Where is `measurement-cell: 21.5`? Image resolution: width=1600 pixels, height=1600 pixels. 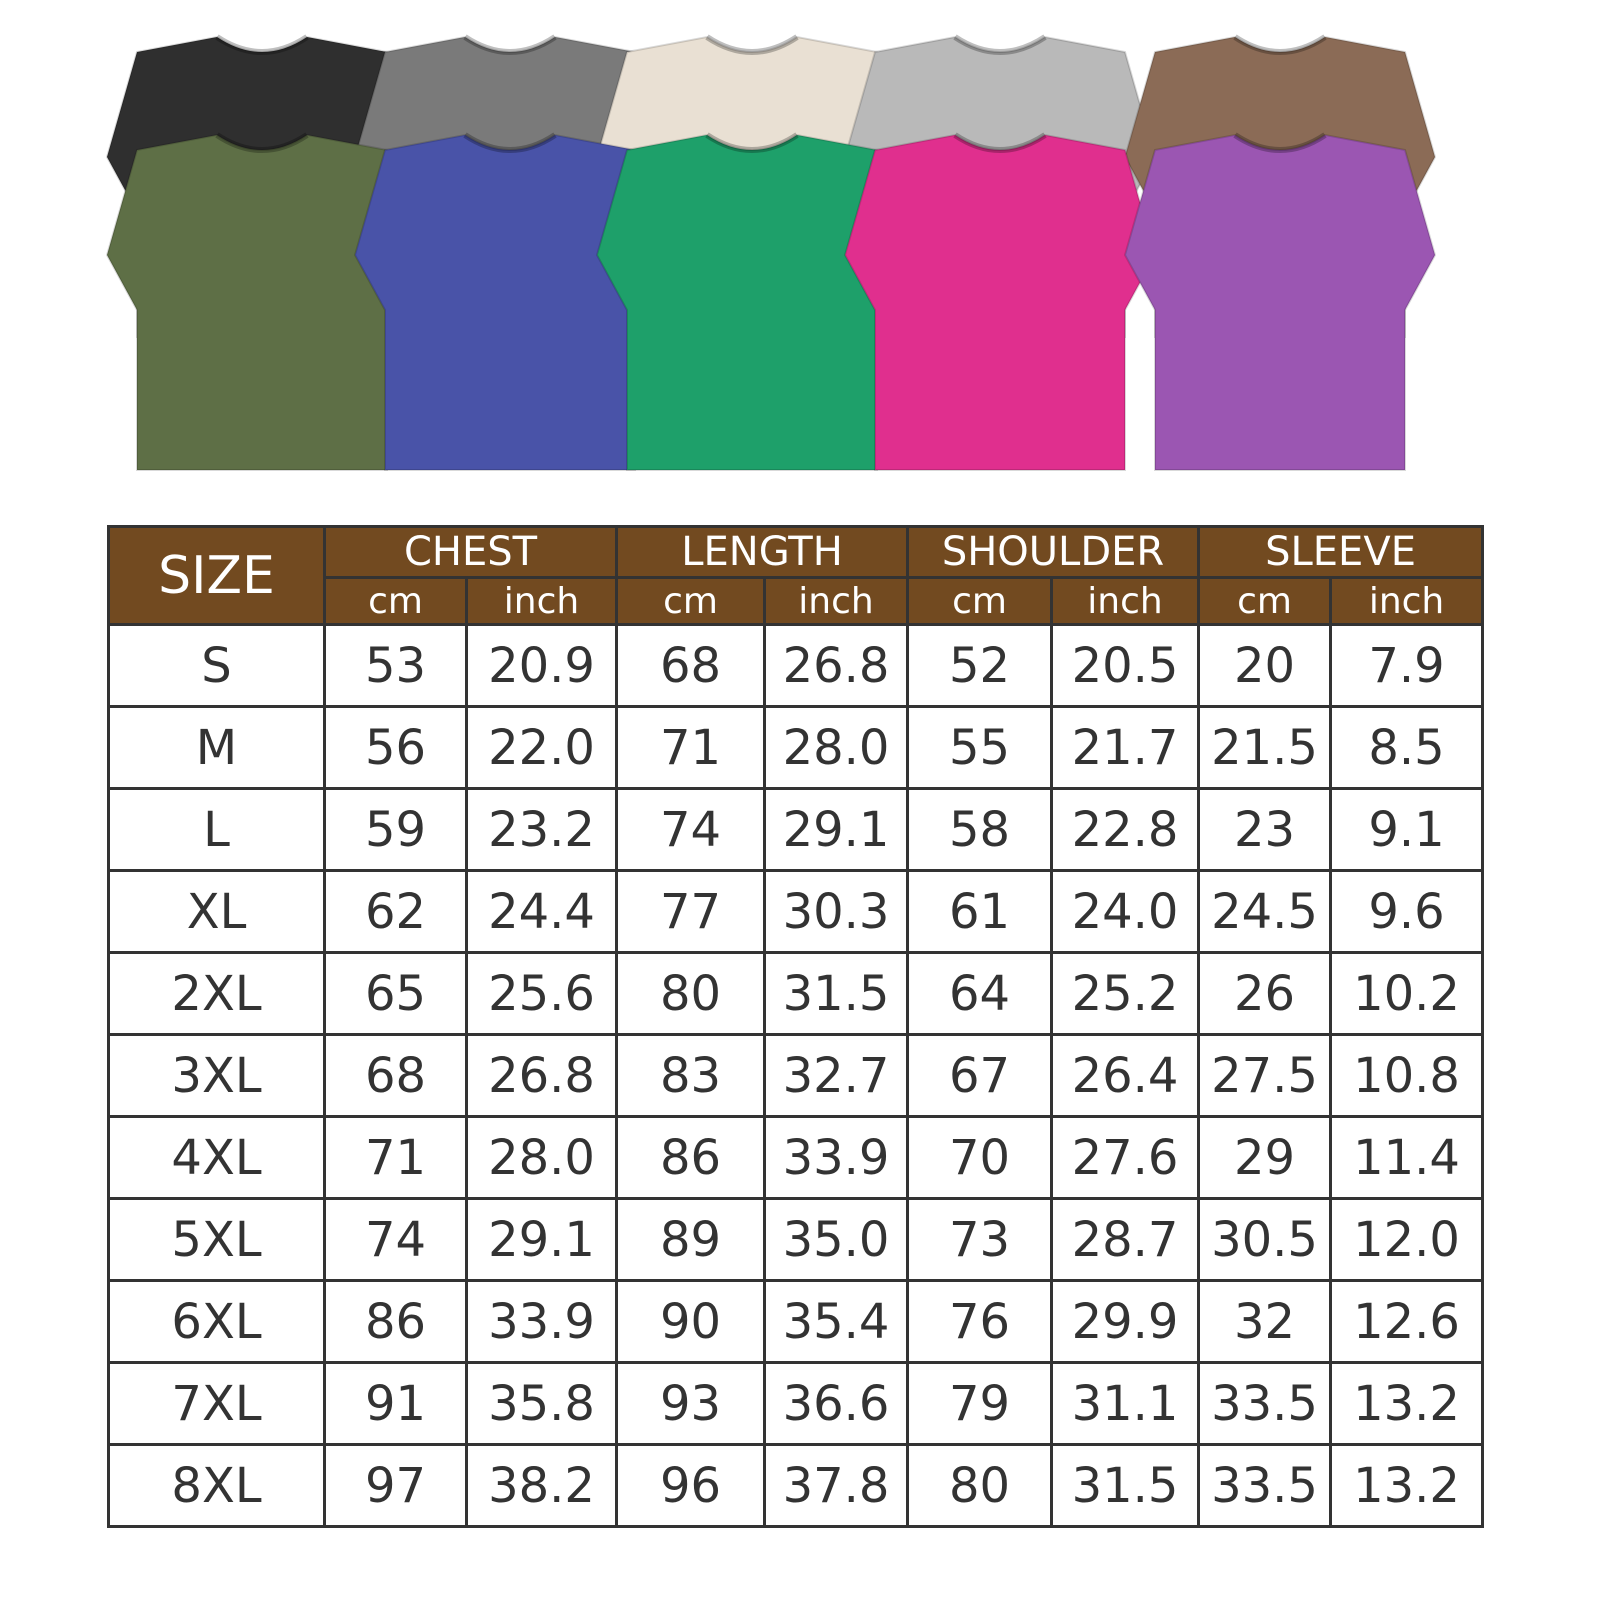 measurement-cell: 21.5 is located at coordinates (1265, 747).